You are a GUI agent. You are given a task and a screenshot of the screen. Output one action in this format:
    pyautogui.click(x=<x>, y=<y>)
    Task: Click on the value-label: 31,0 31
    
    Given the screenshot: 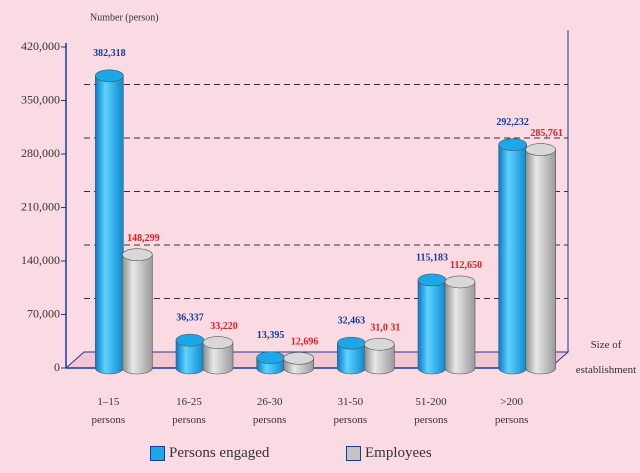 What is the action you would take?
    pyautogui.click(x=385, y=328)
    